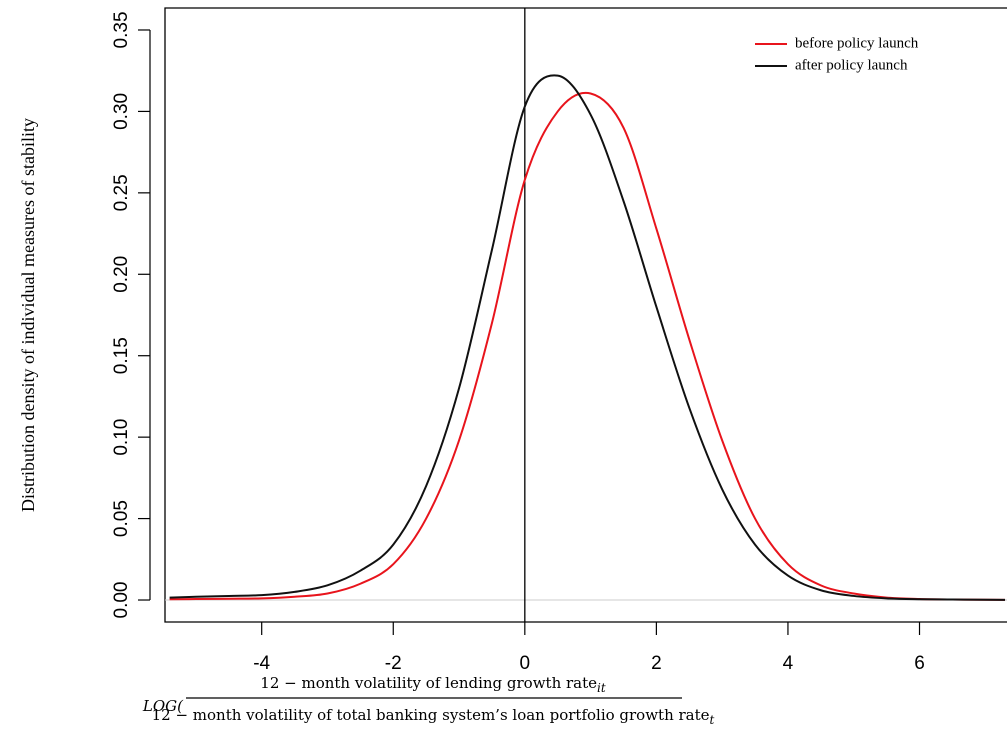 This screenshot has height=740, width=1007. What do you see at coordinates (261, 663) in the screenshot?
I see `x-tick-label: -4` at bounding box center [261, 663].